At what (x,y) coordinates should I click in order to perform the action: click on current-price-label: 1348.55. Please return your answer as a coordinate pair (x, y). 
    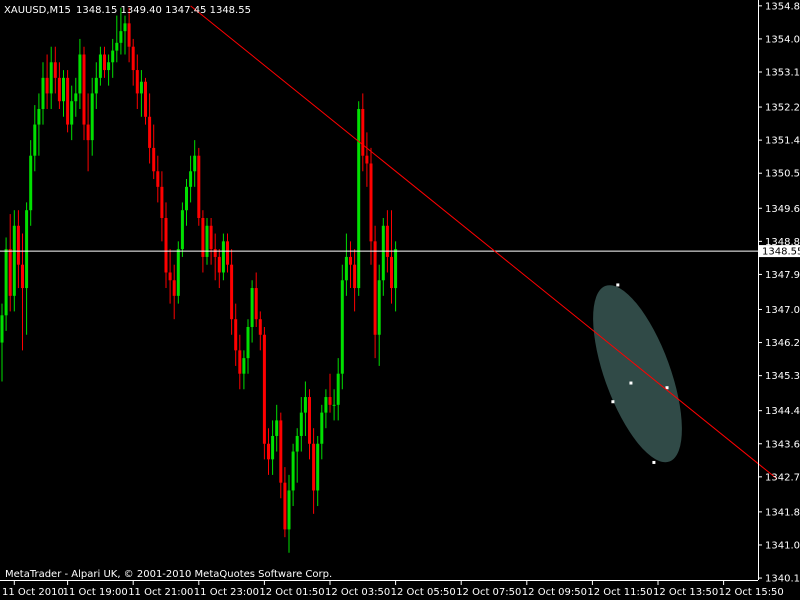
    Looking at the image, I should click on (781, 252).